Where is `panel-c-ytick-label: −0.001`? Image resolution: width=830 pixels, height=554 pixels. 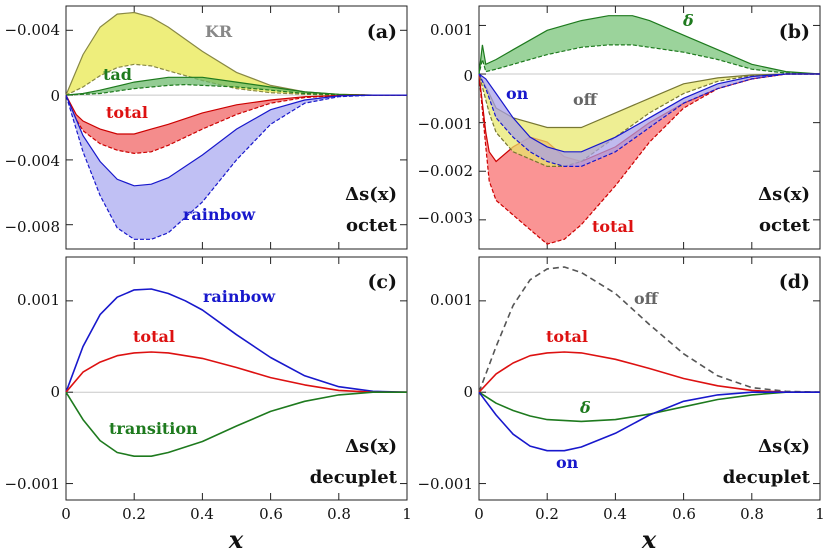
panel-c-ytick-label: −0.001 is located at coordinates (32, 484).